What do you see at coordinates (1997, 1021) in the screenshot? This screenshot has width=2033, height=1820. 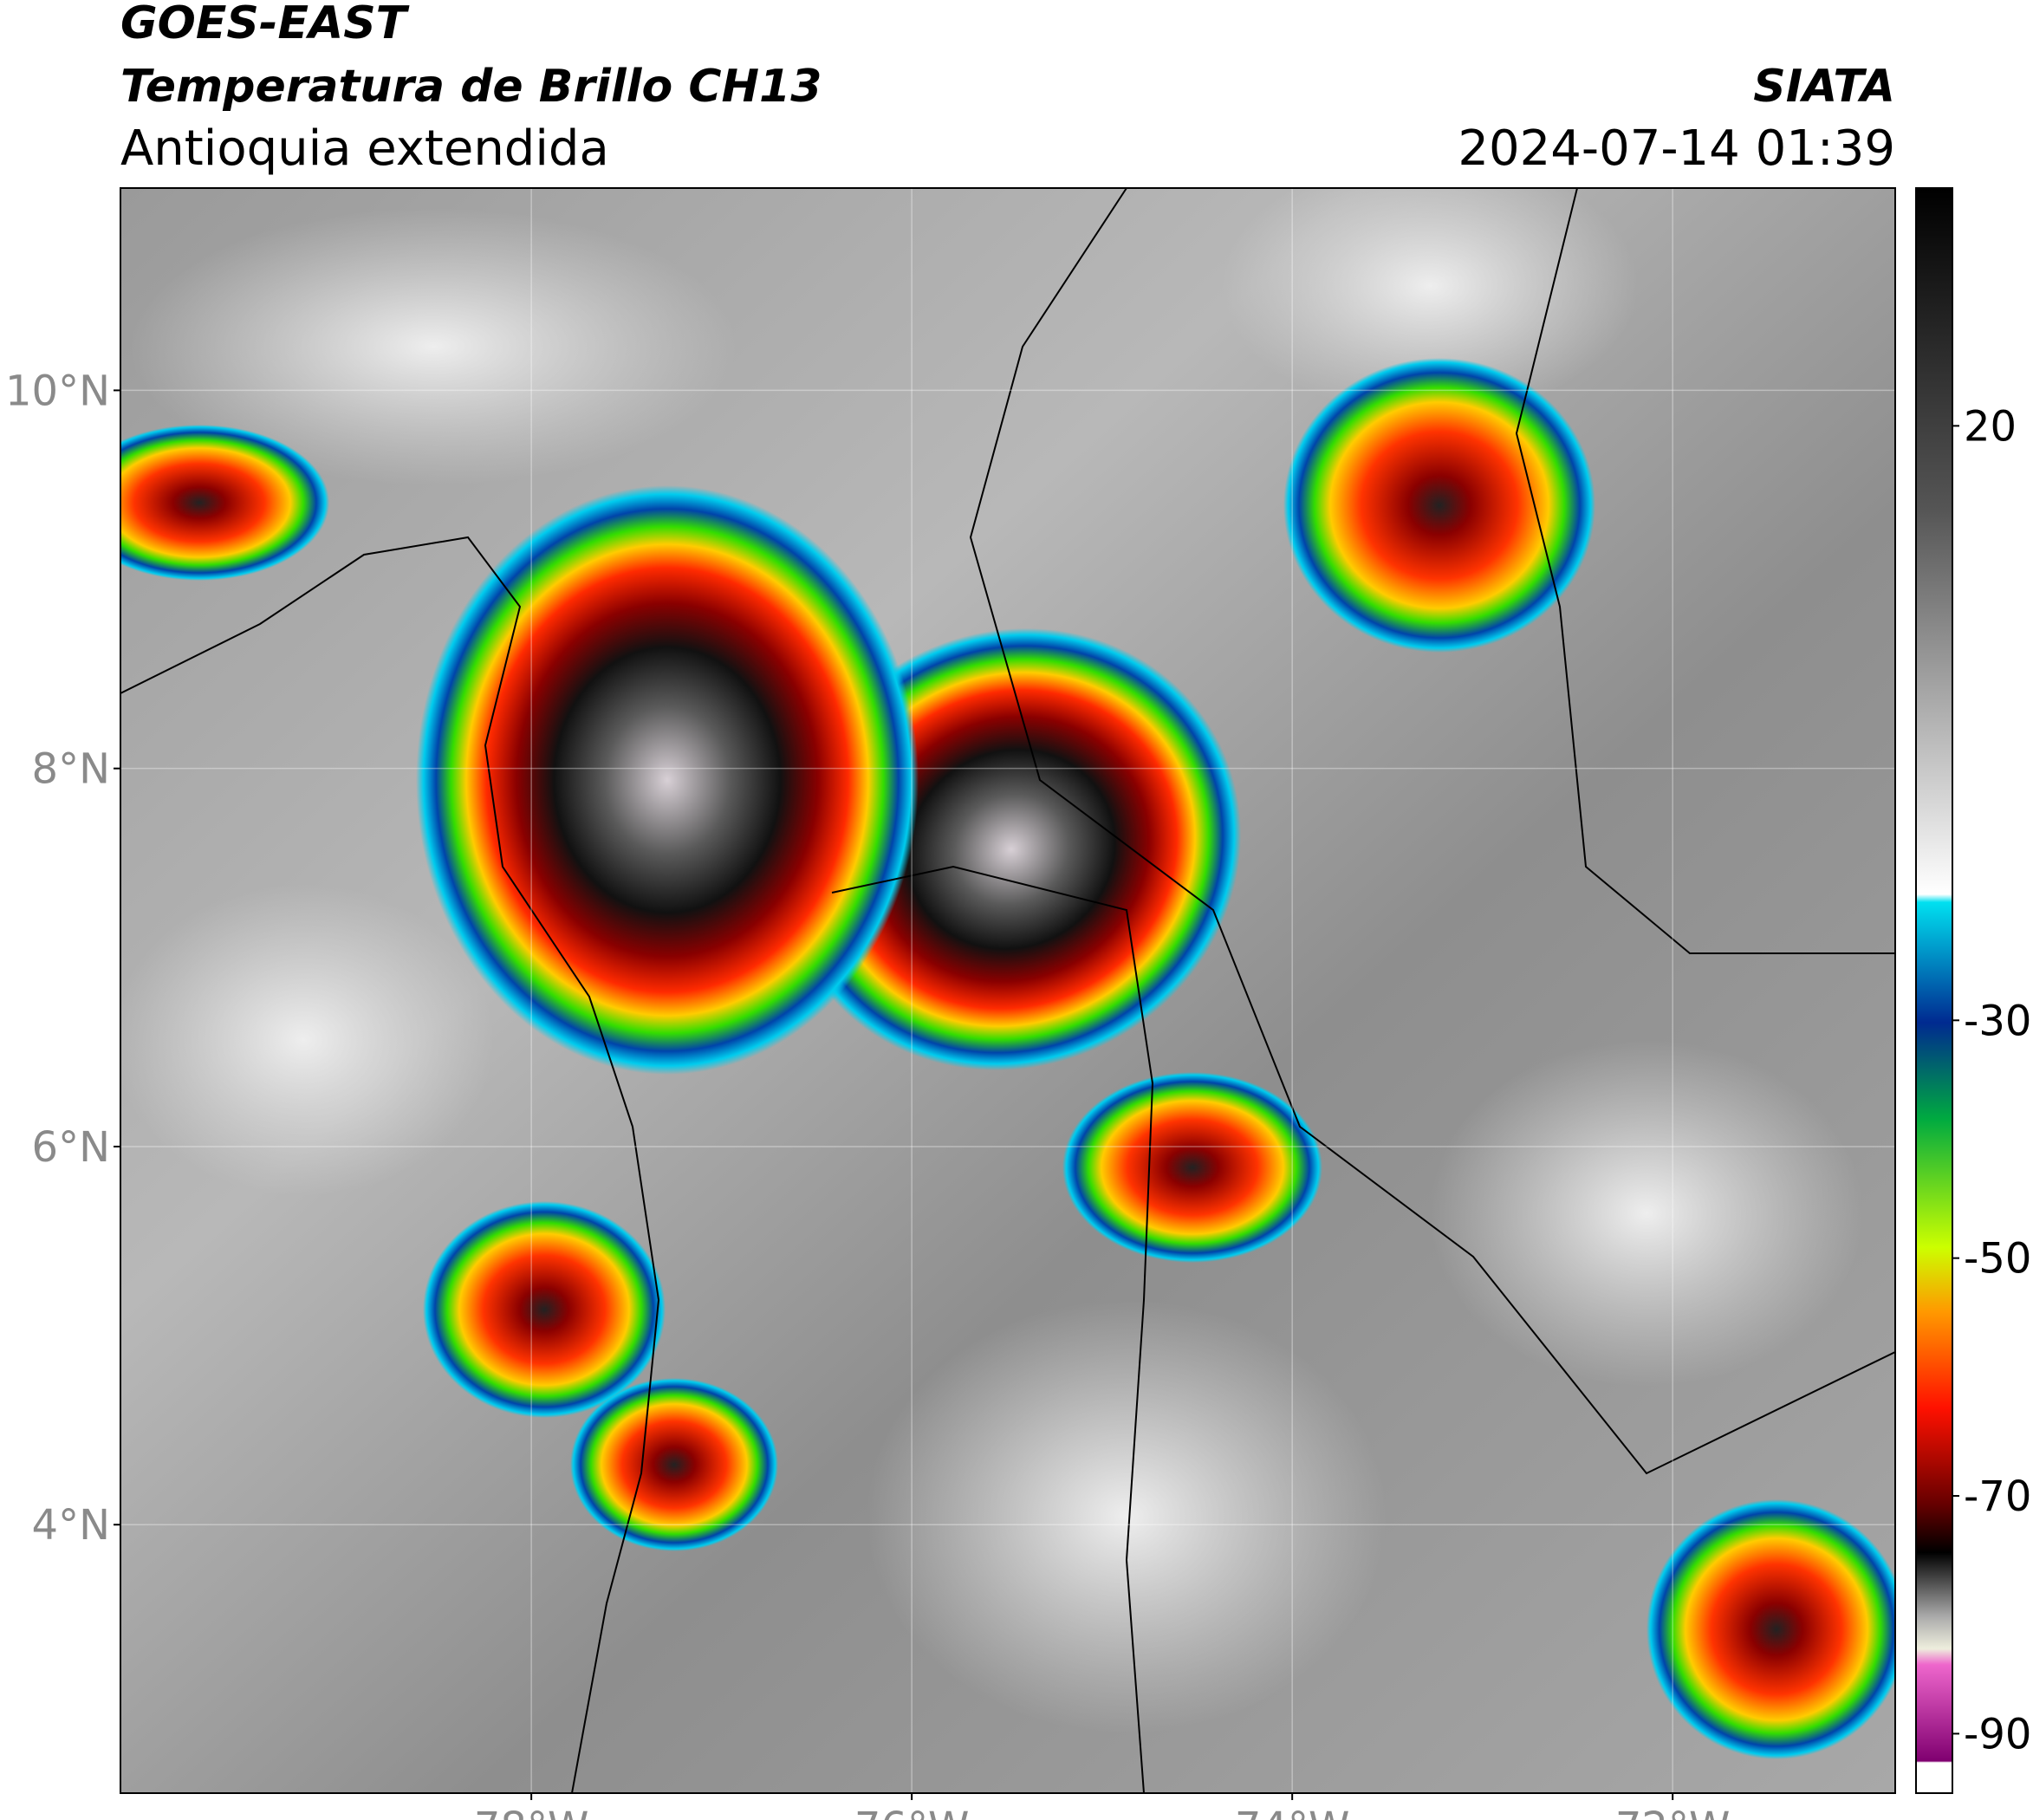 I see `colorbar-tick-label: -30` at bounding box center [1997, 1021].